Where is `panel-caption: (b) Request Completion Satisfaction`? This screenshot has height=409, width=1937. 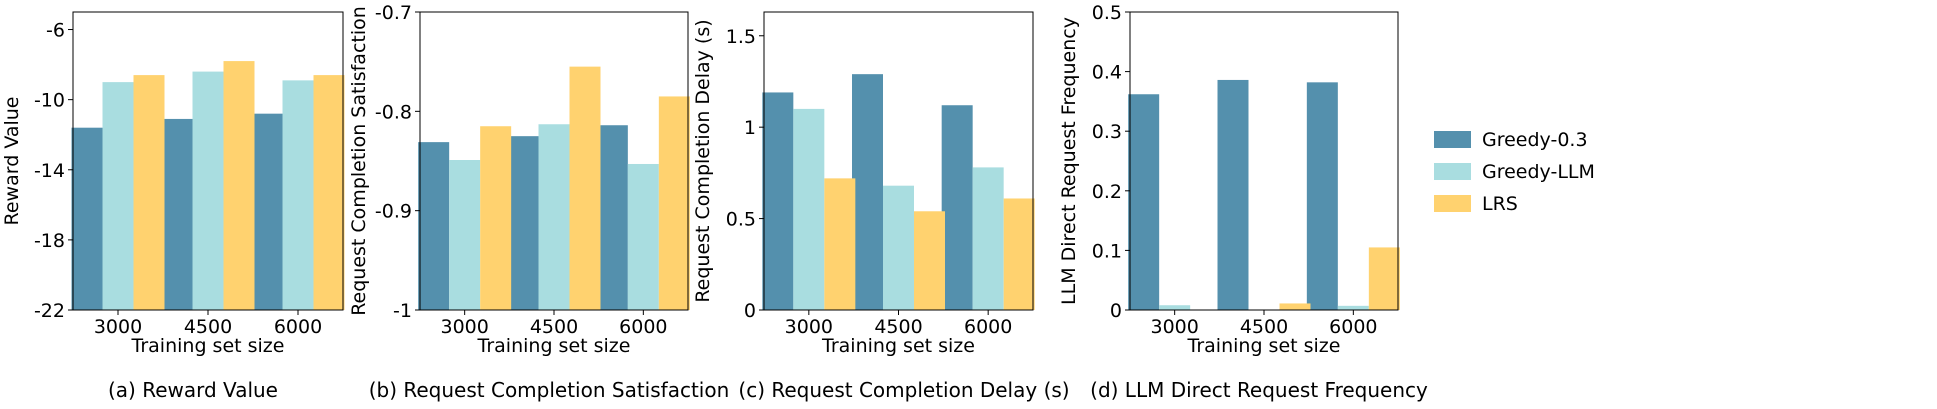 panel-caption: (b) Request Completion Satisfaction is located at coordinates (549, 390).